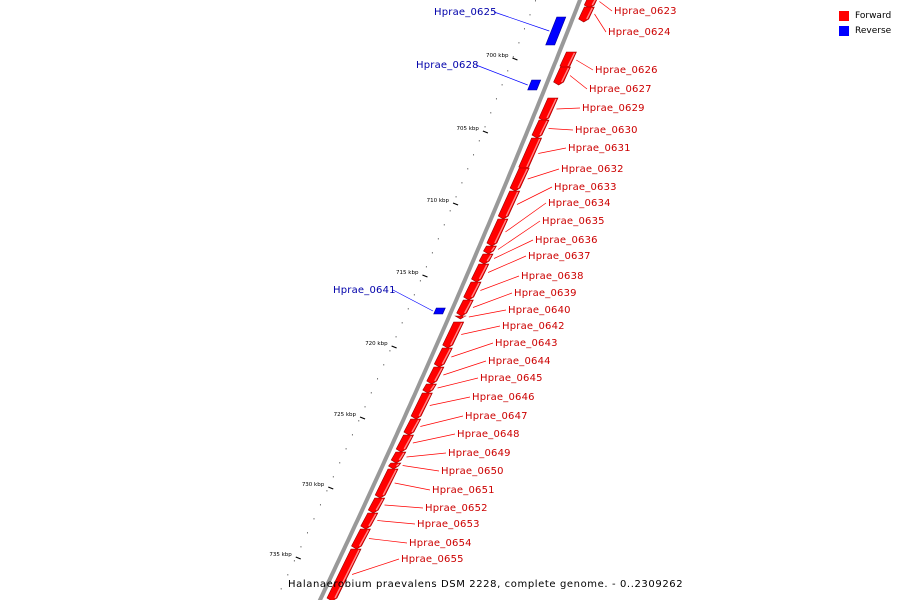 The width and height of the screenshot is (900, 600). What do you see at coordinates (503, 397) in the screenshot?
I see `gene-label: Hprae_0646` at bounding box center [503, 397].